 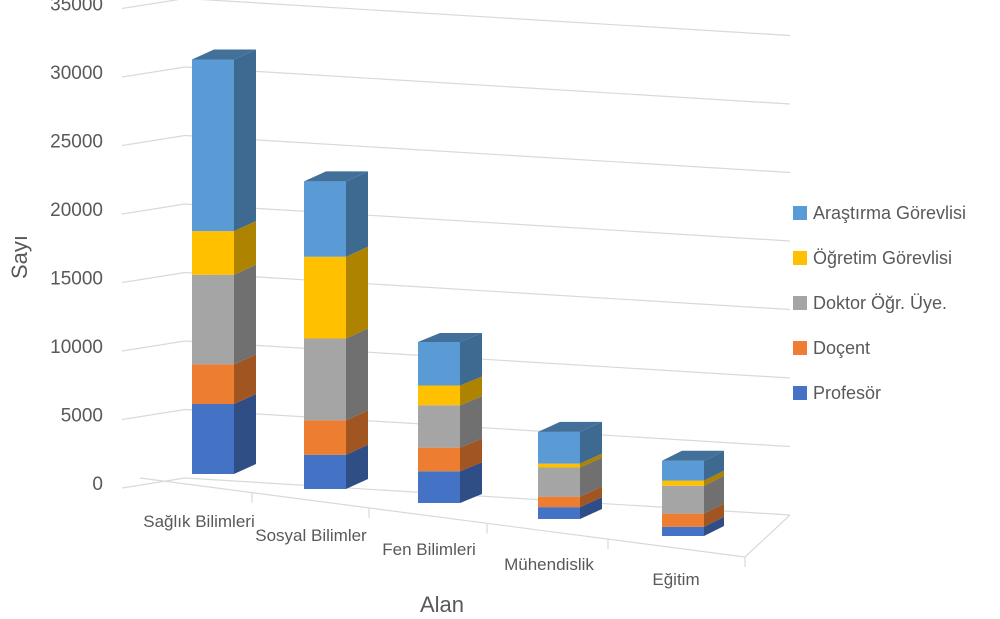 What do you see at coordinates (841, 348) in the screenshot?
I see `legend-label: Doçent` at bounding box center [841, 348].